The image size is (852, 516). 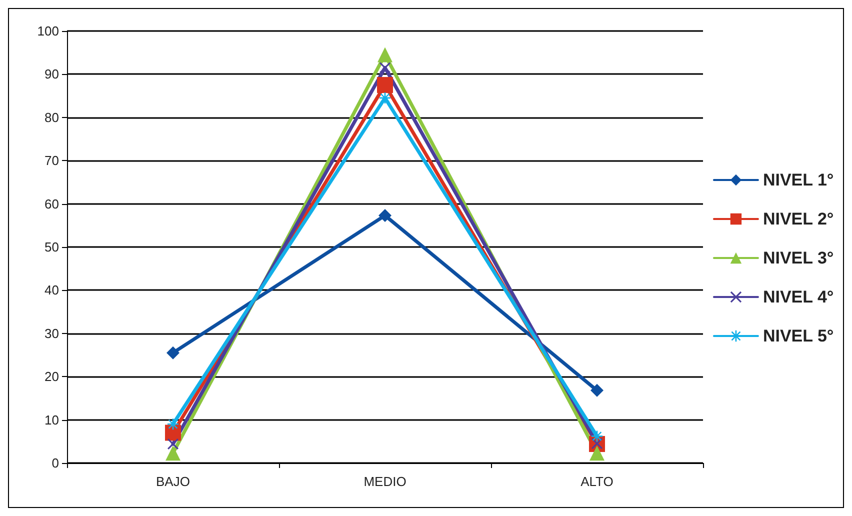 What do you see at coordinates (55, 463) in the screenshot?
I see `y-tick-label: 0` at bounding box center [55, 463].